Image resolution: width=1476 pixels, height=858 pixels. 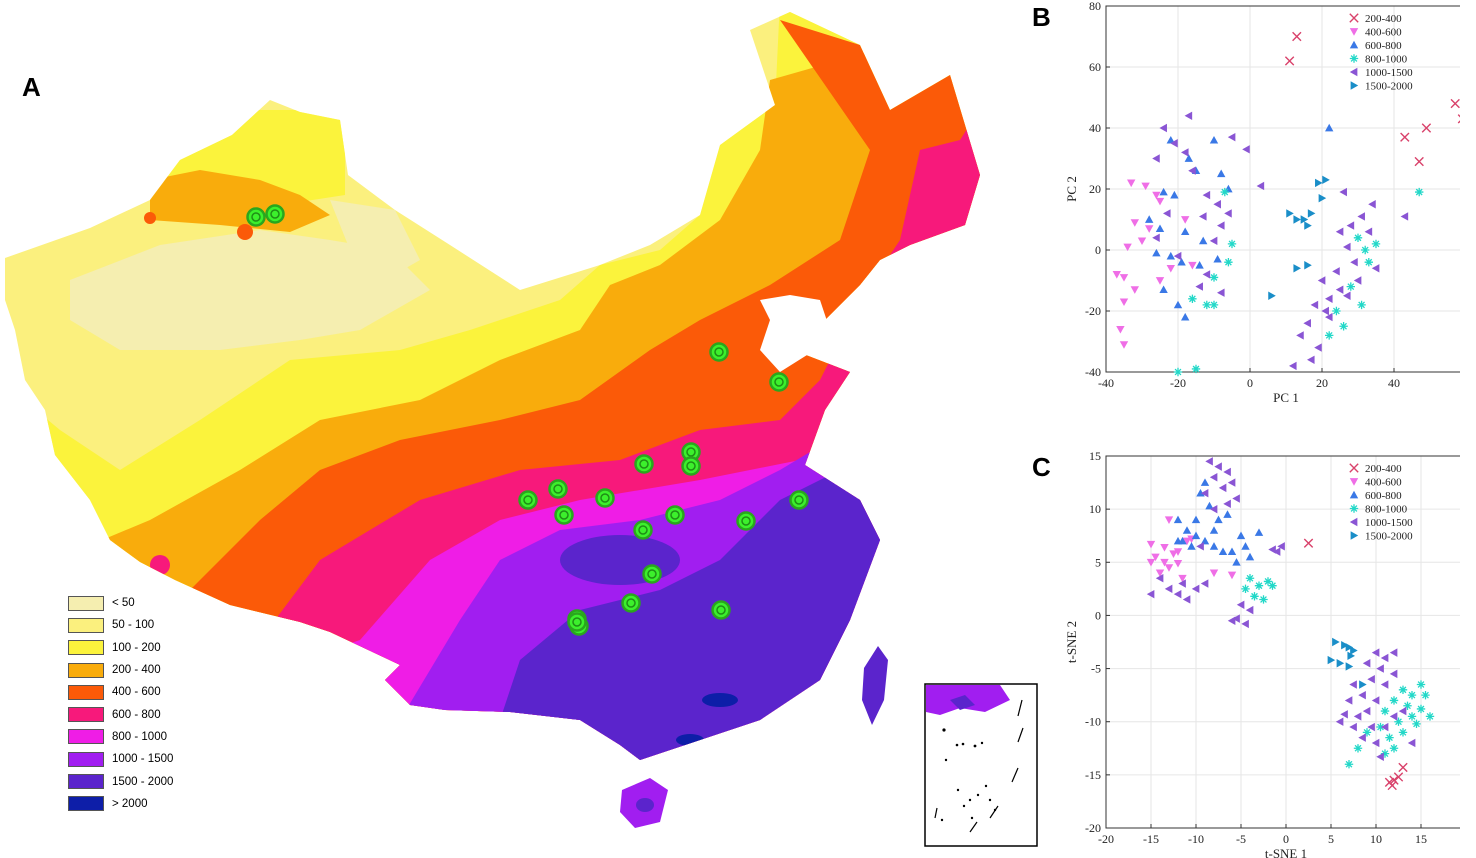 I want to click on legend-item: < 50, so click(x=153, y=603).